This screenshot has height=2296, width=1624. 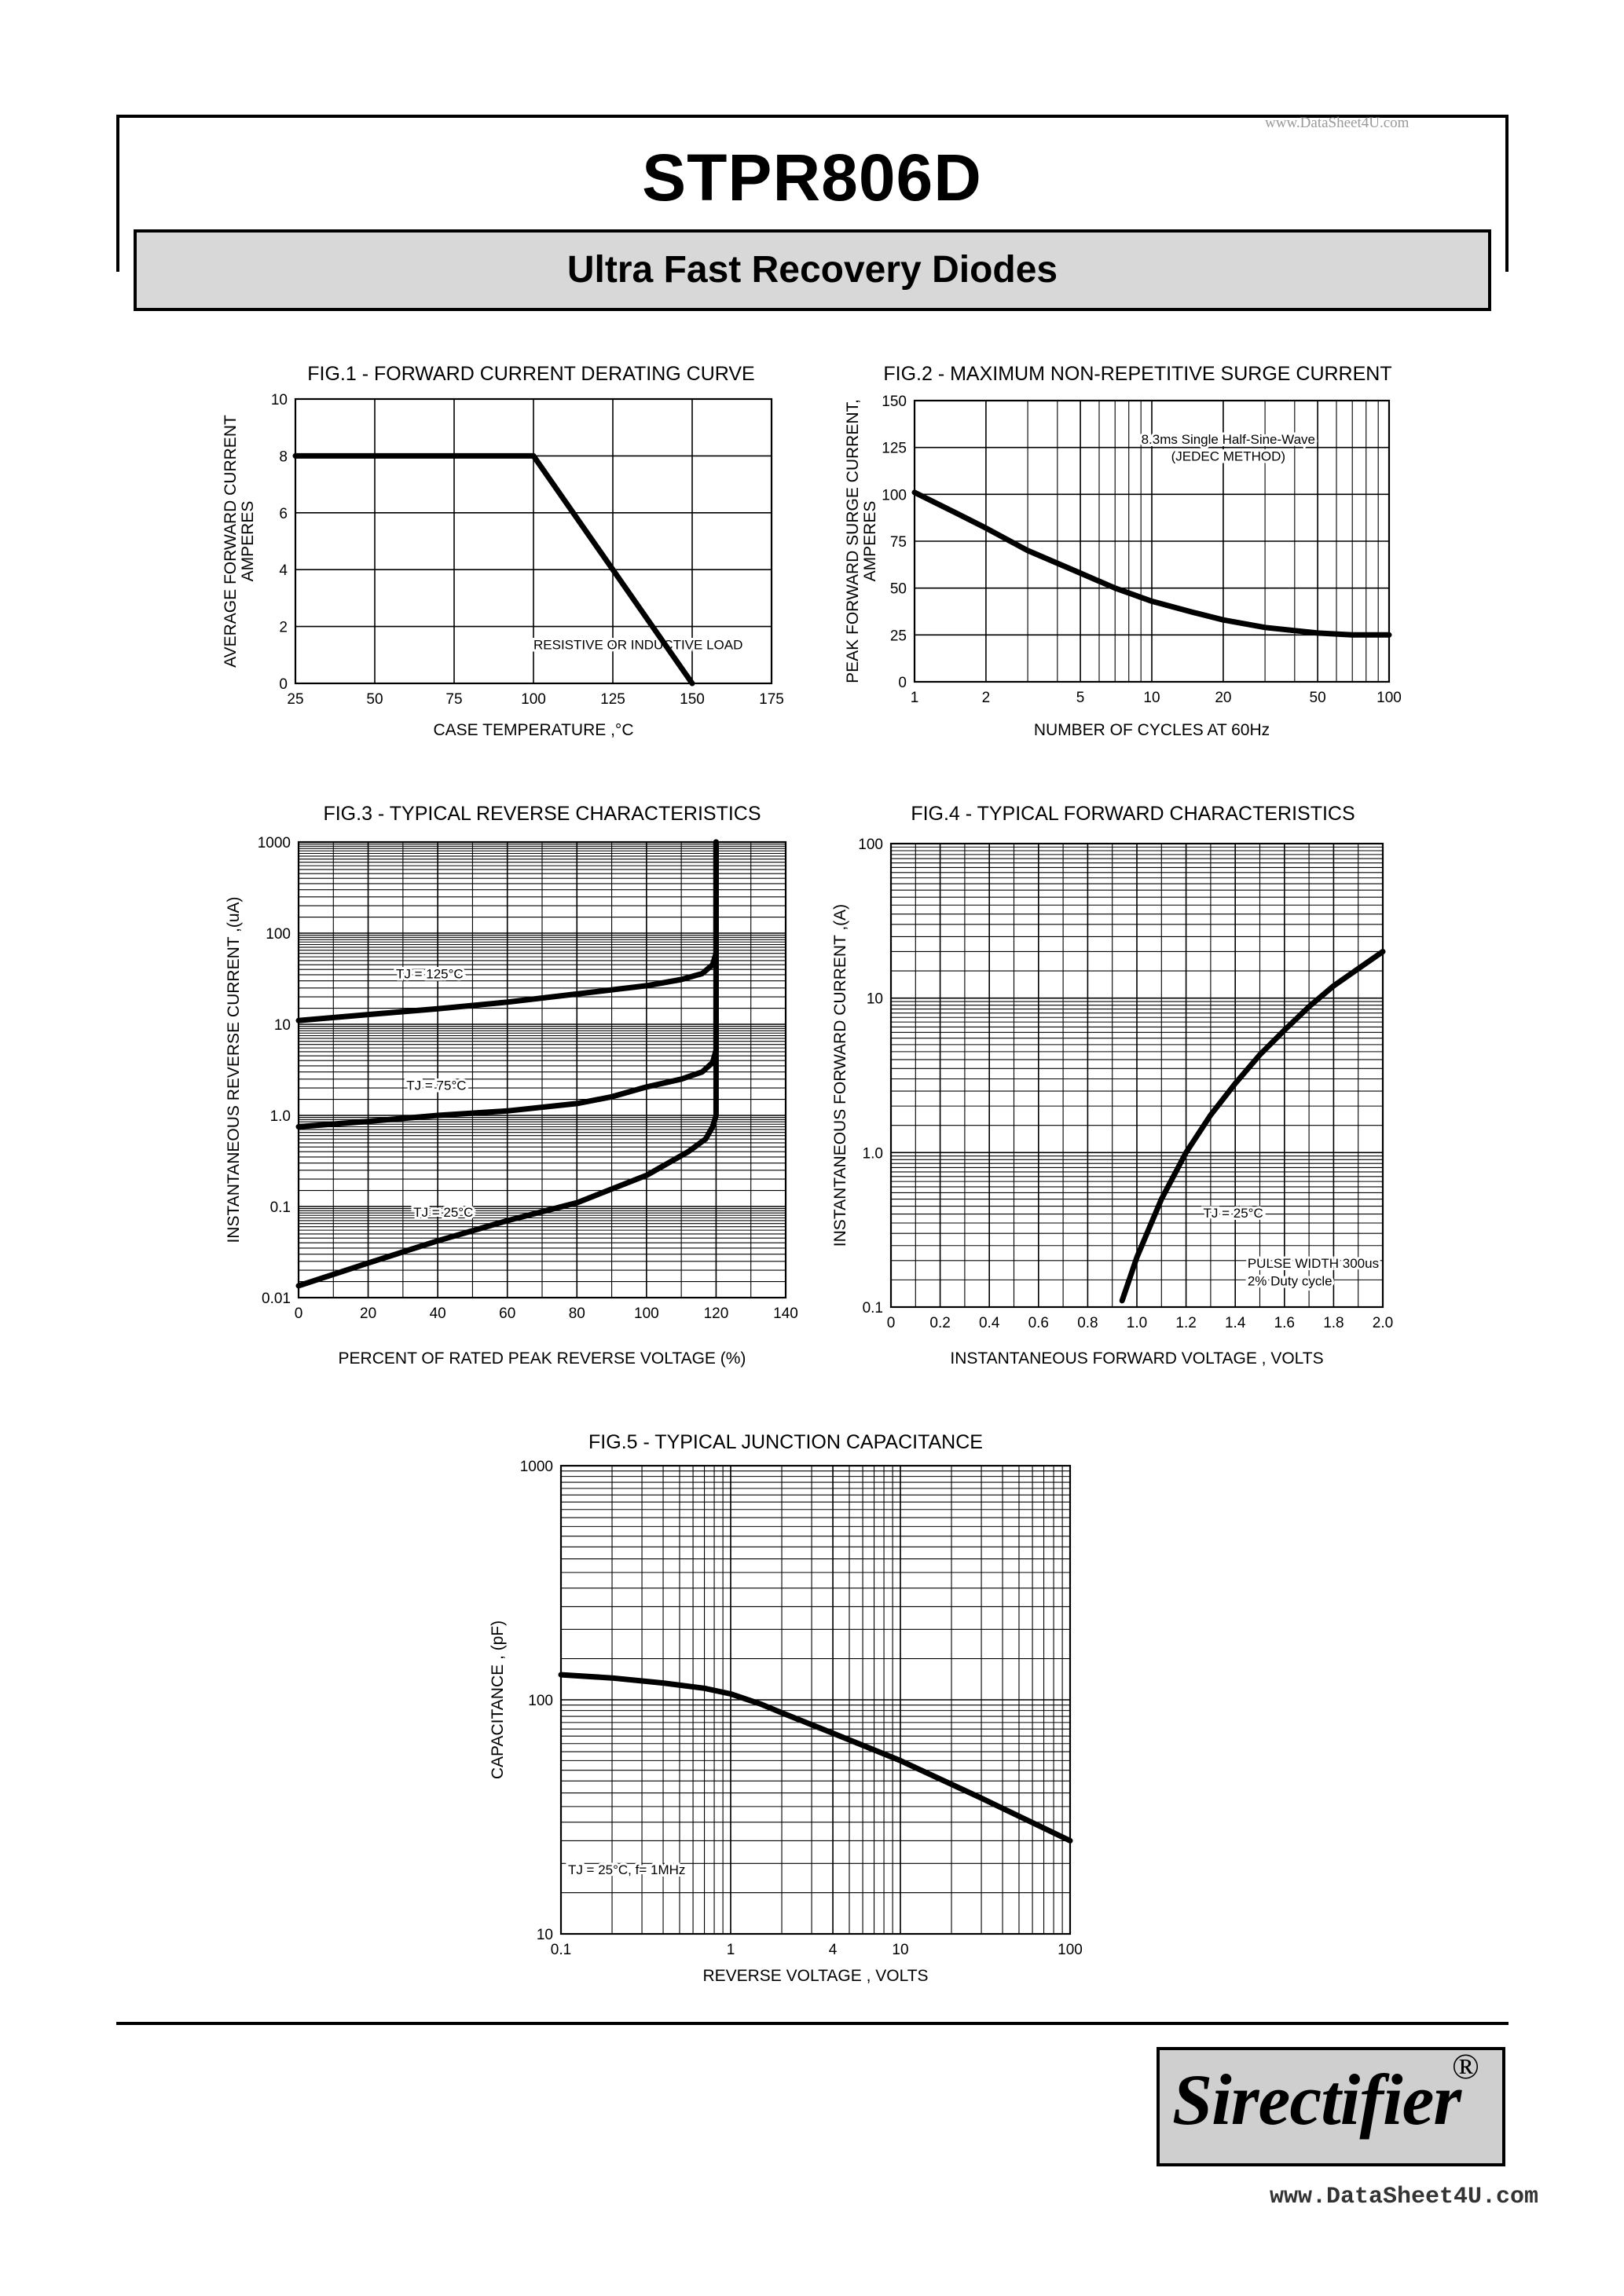 I want to click on fig3-series-line, so click(x=507, y=984).